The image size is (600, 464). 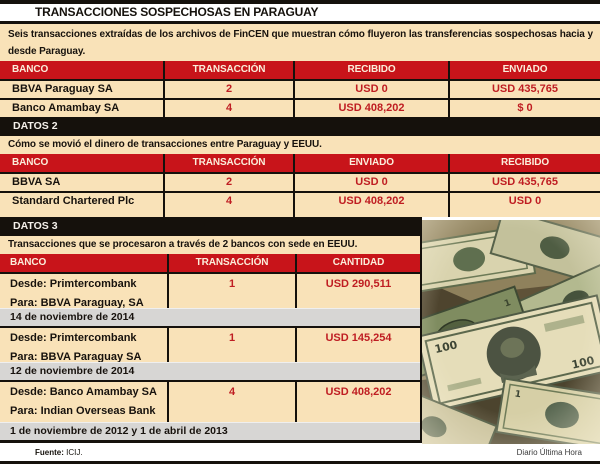 I want to click on table-3-header: BANCO TRANSACCIÓN CANTIDAD, so click(x=210, y=263).